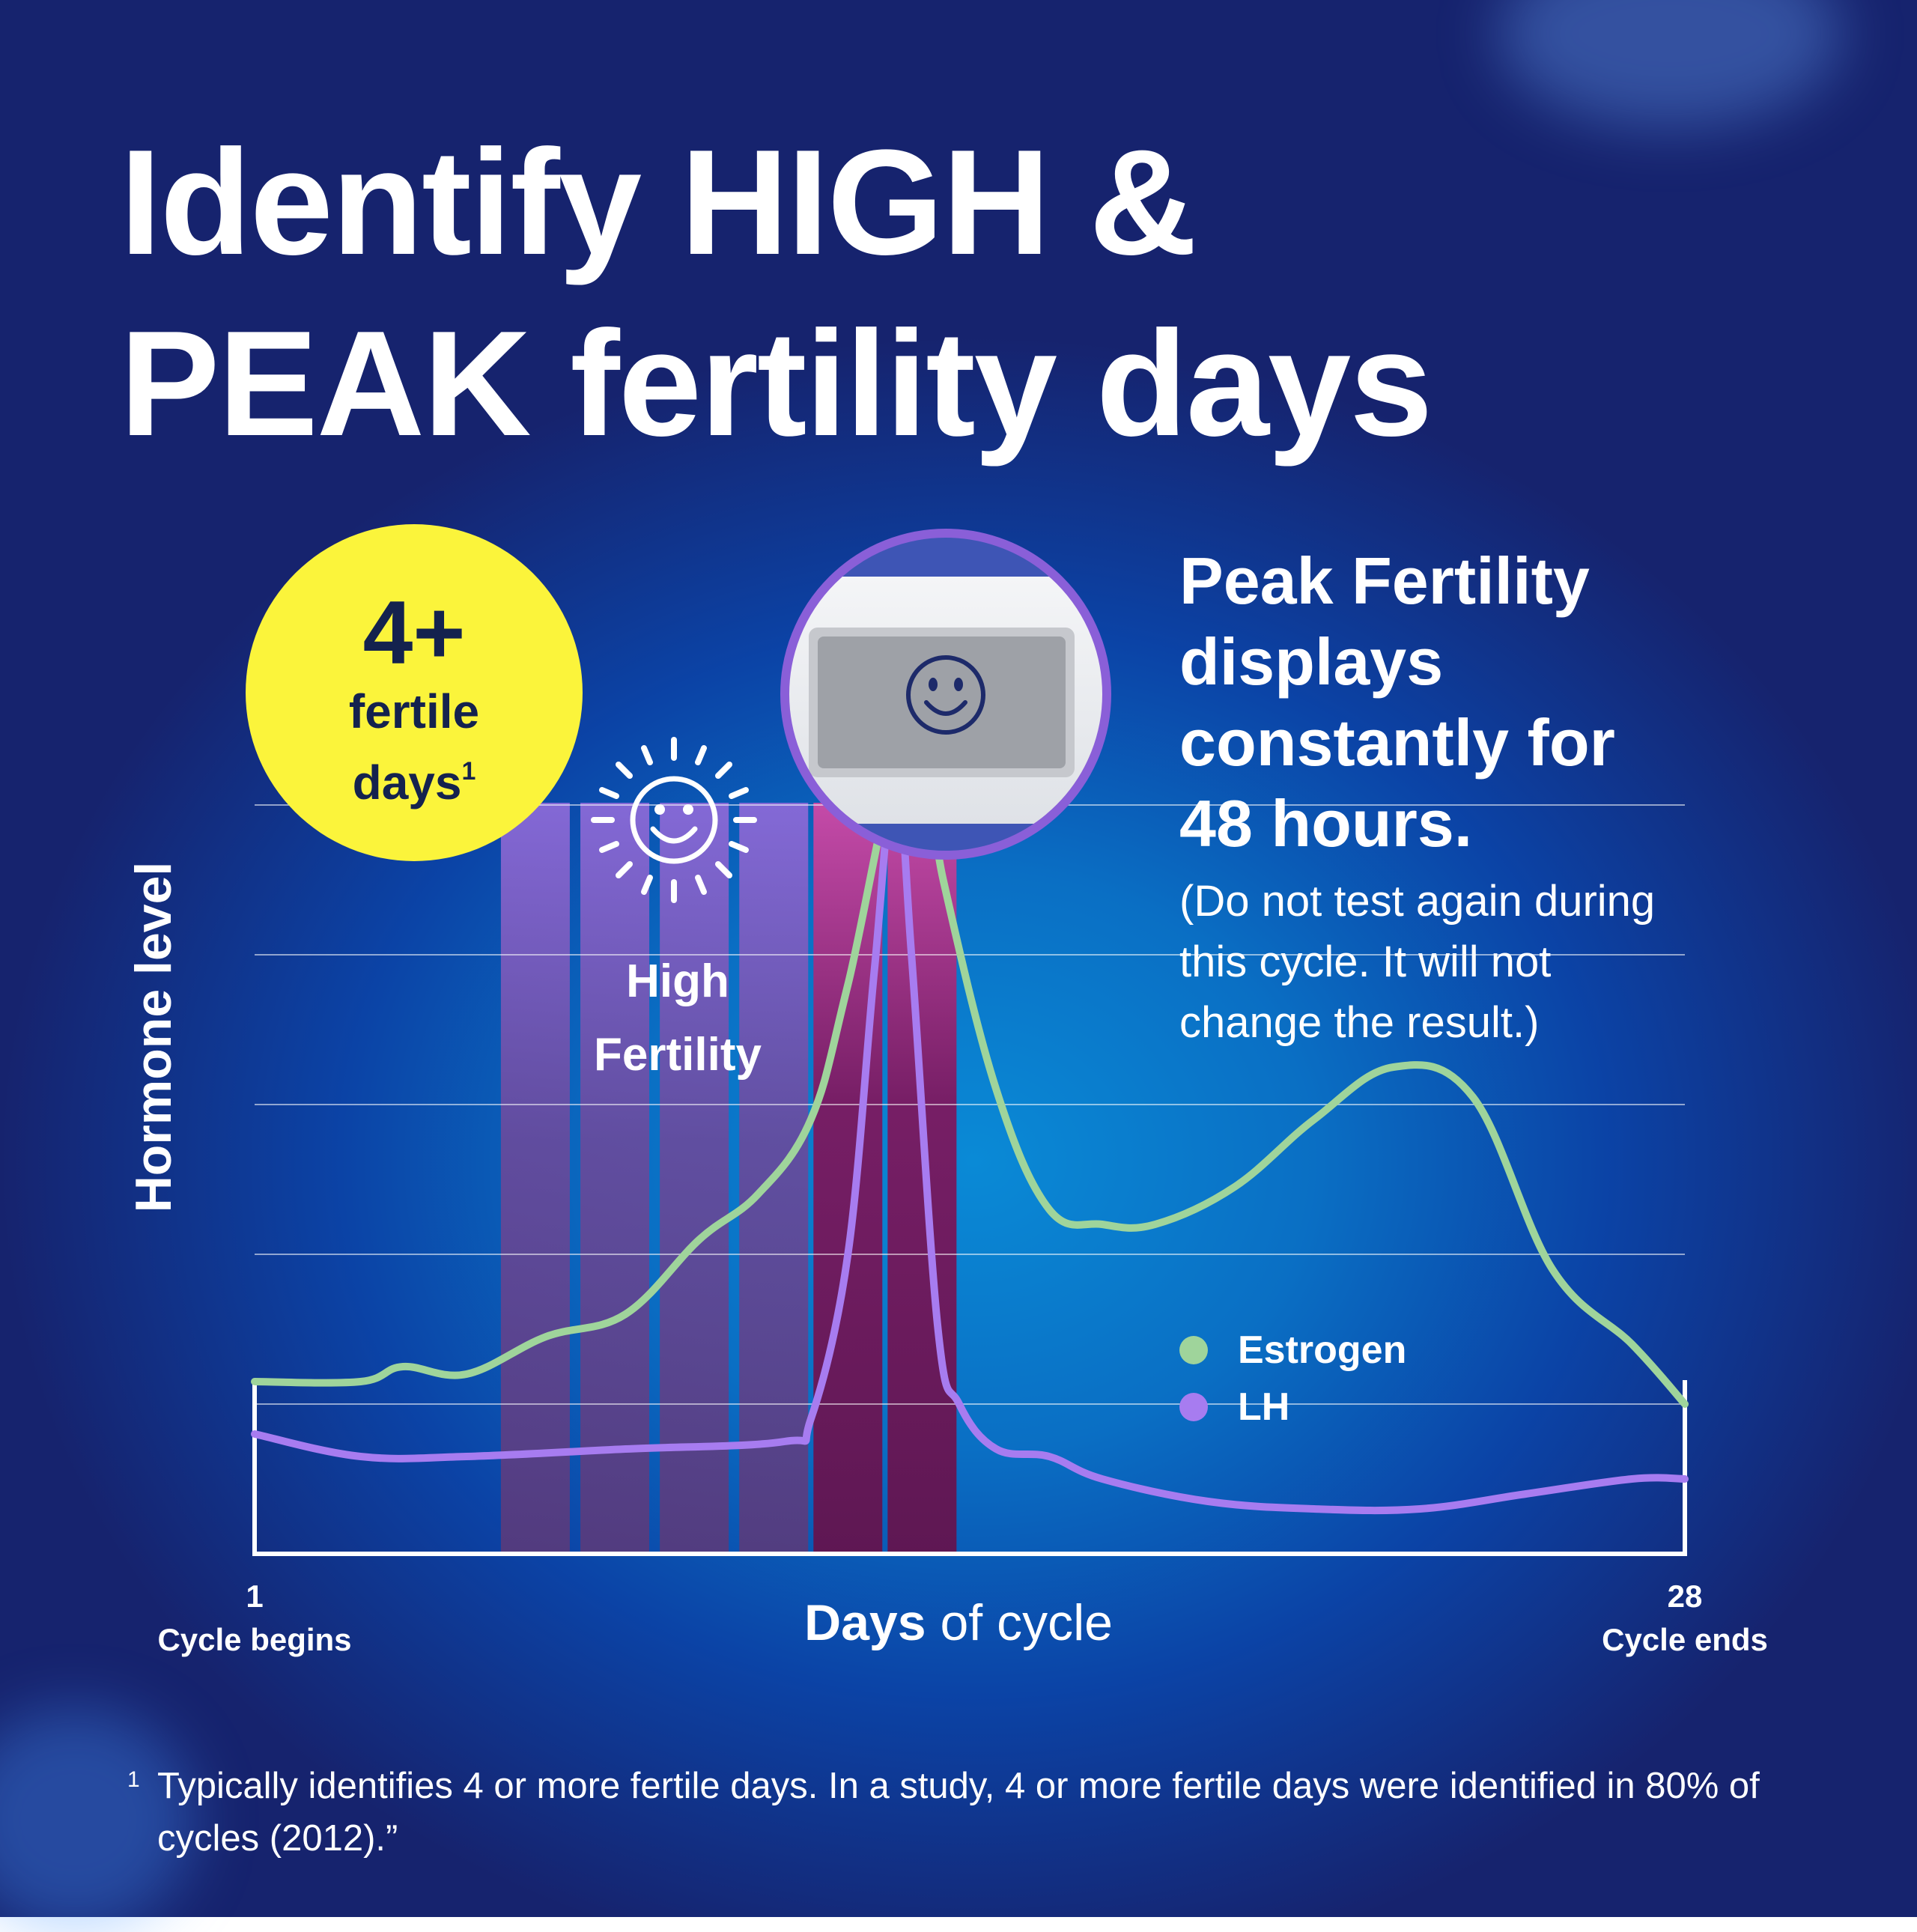  Describe the element at coordinates (255, 1639) in the screenshot. I see `x-tick-start-caption: Cycle begins` at that location.